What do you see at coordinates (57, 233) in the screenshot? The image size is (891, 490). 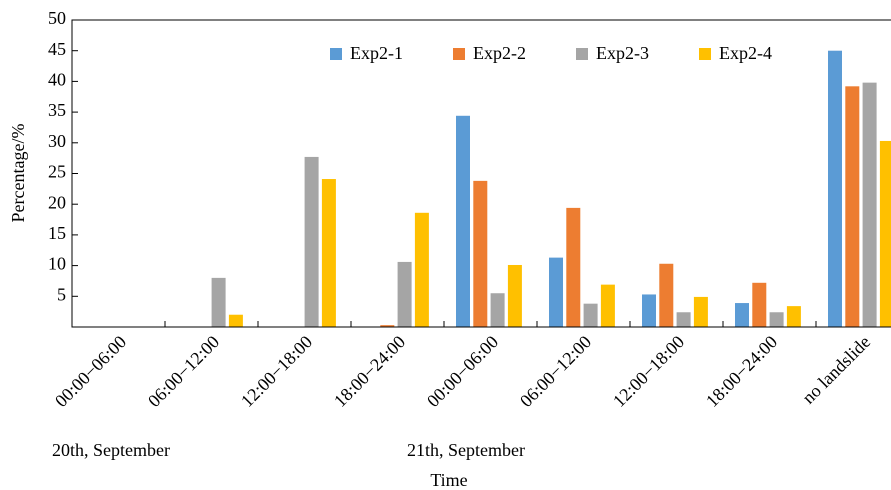 I see `y-tick-label: 15` at bounding box center [57, 233].